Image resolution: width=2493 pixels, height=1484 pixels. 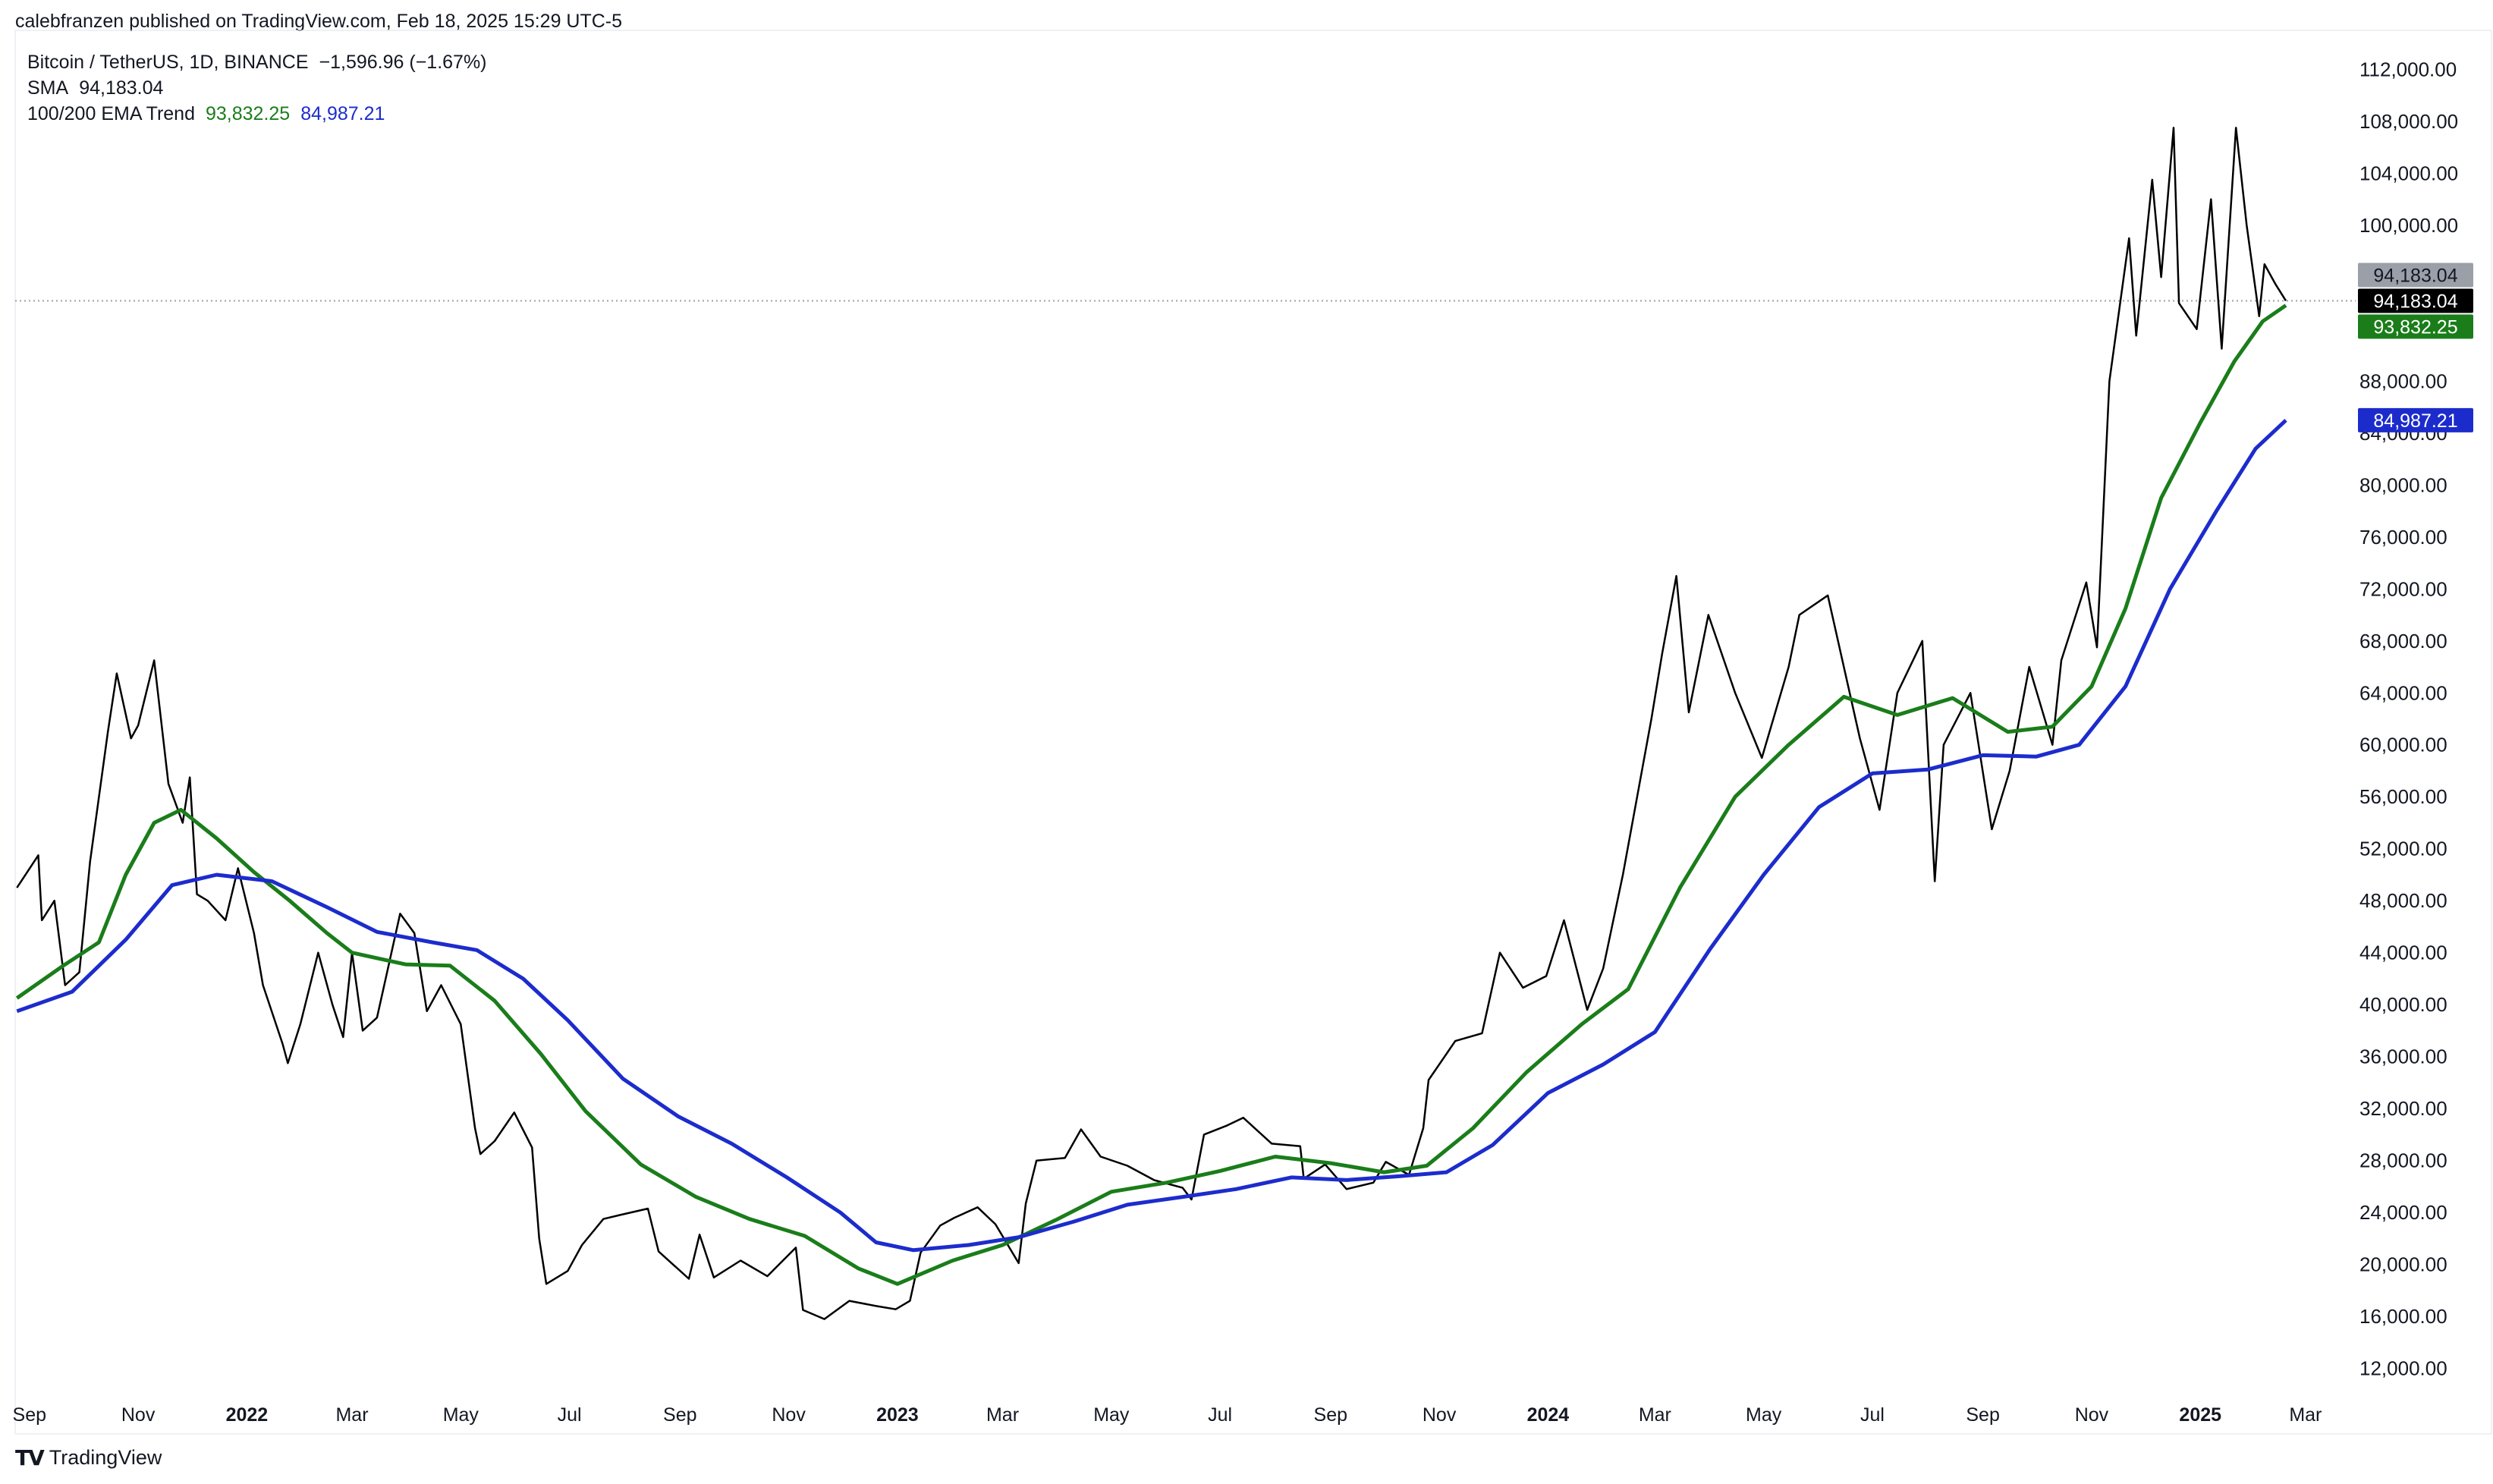 I want to click on ema100-price-tag-bg, so click(x=2415, y=326).